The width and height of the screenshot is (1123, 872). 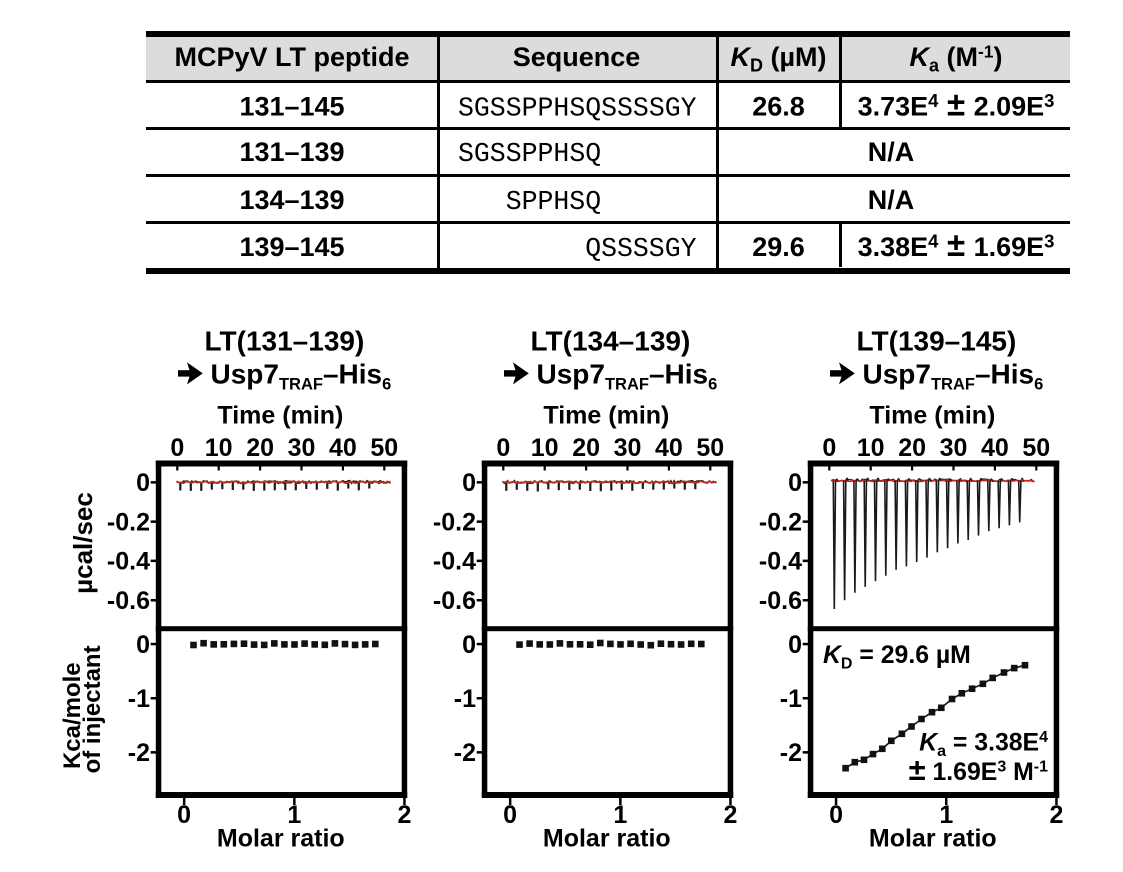 What do you see at coordinates (955, 59) in the screenshot?
I see `svg-text: Ka (M-1)` at bounding box center [955, 59].